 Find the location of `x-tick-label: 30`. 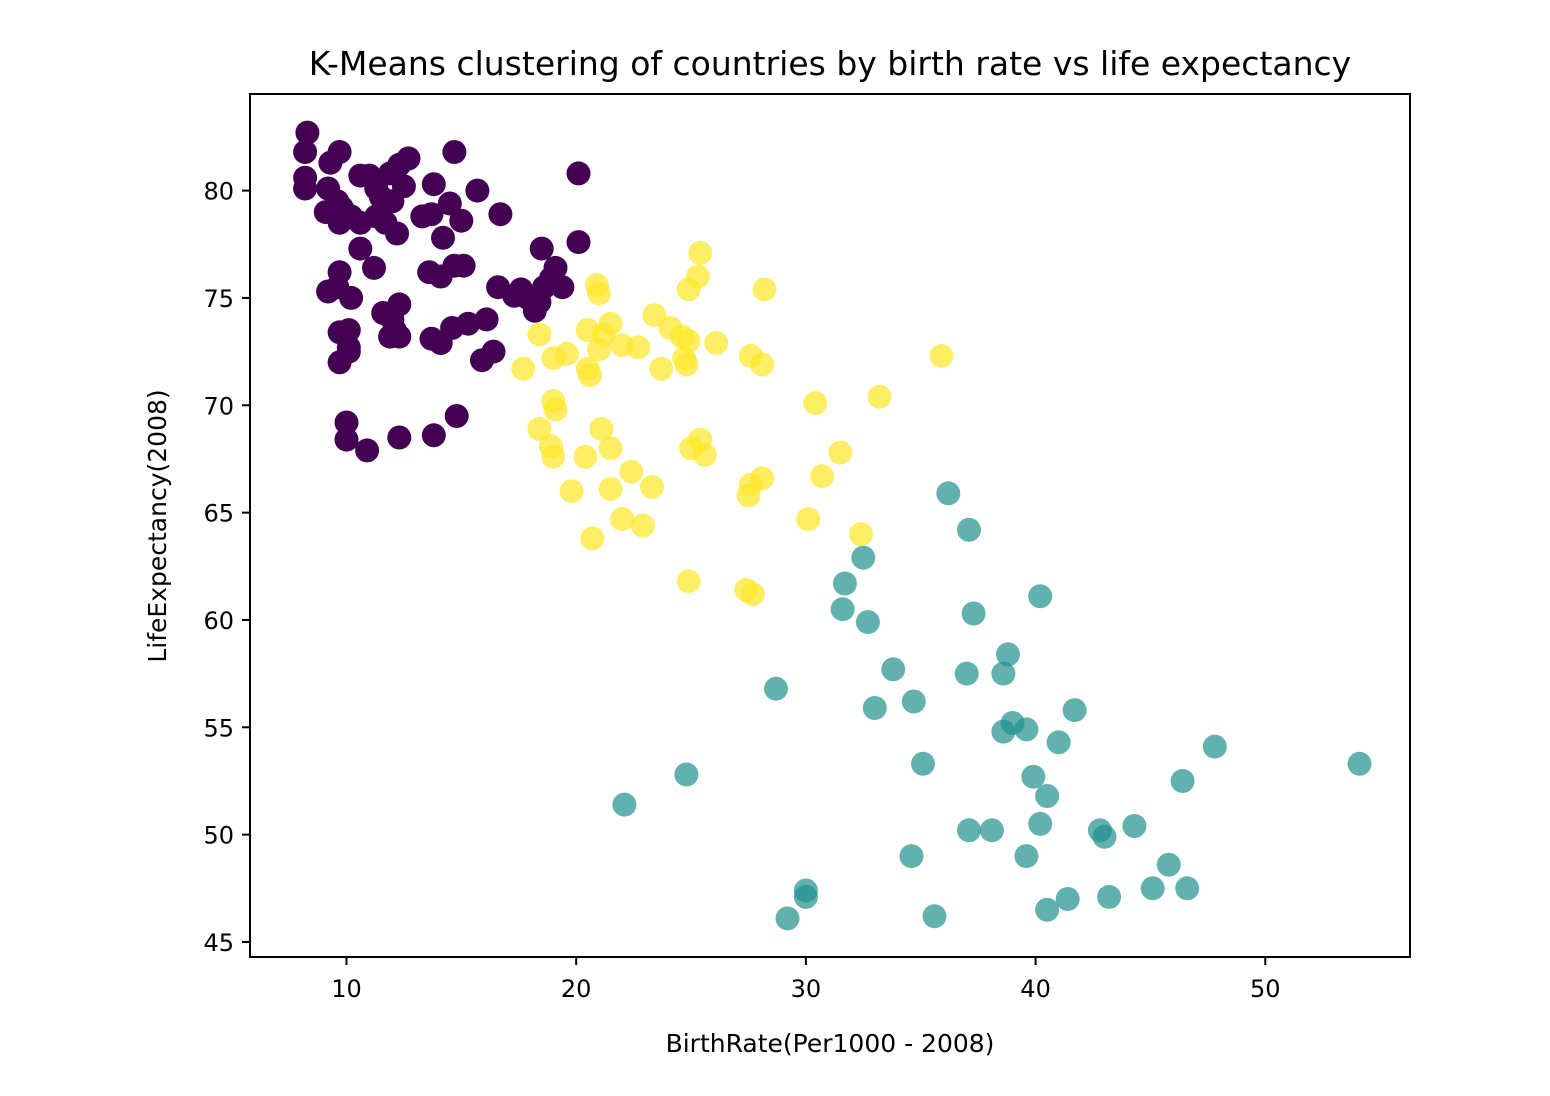

x-tick-label: 30 is located at coordinates (806, 989).